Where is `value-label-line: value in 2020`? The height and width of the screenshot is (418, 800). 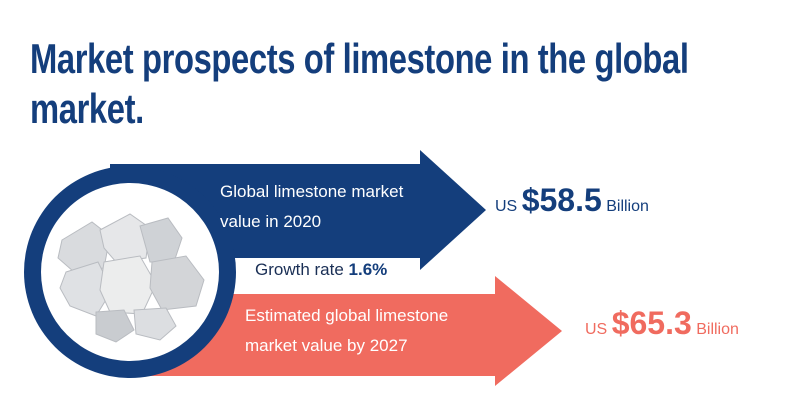 value-label-line: value in 2020 is located at coordinates (270, 221).